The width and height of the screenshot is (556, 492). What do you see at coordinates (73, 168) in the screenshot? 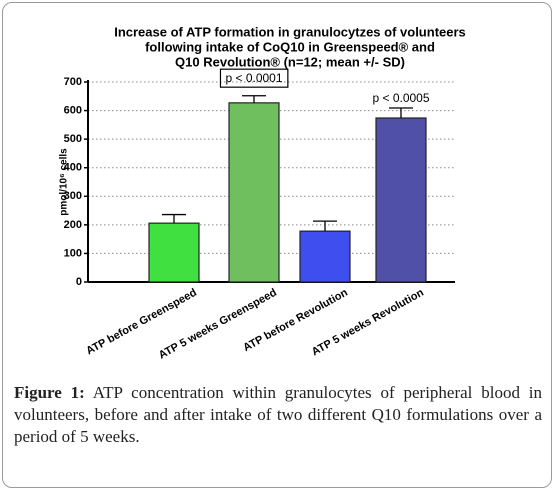
I see `y-tick-label: 400` at bounding box center [73, 168].